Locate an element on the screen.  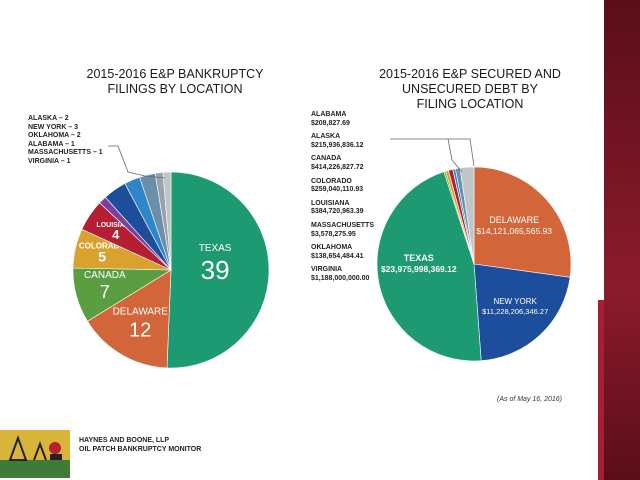
small-label-pair: ALASKA $215,936,836.12 is located at coordinates (342, 141).